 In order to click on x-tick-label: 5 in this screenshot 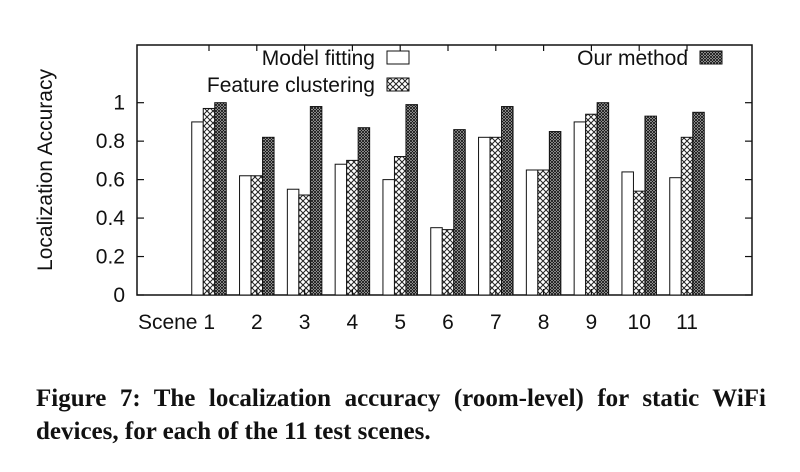, I will do `click(400, 322)`.